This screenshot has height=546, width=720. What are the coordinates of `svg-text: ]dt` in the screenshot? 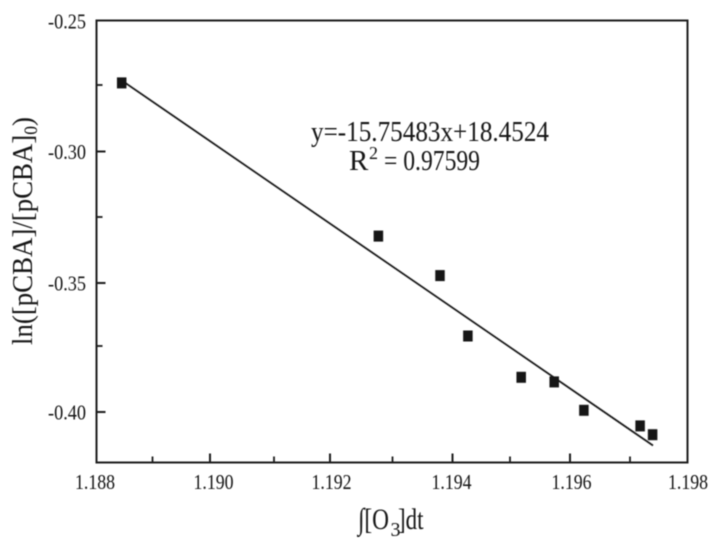 It's located at (411, 519).